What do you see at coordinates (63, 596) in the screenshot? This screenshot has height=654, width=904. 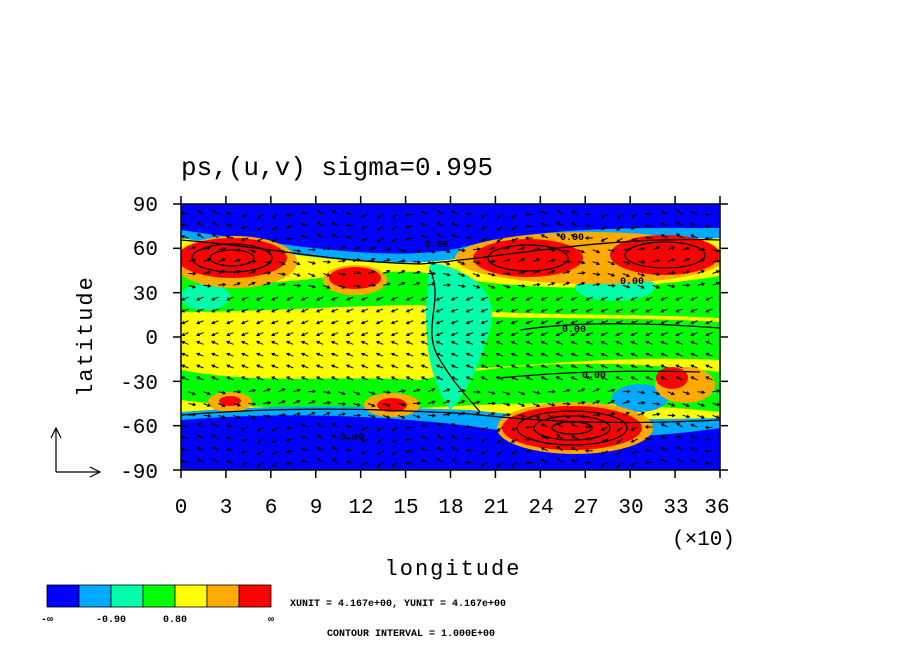 I see `legend-swatch` at bounding box center [63, 596].